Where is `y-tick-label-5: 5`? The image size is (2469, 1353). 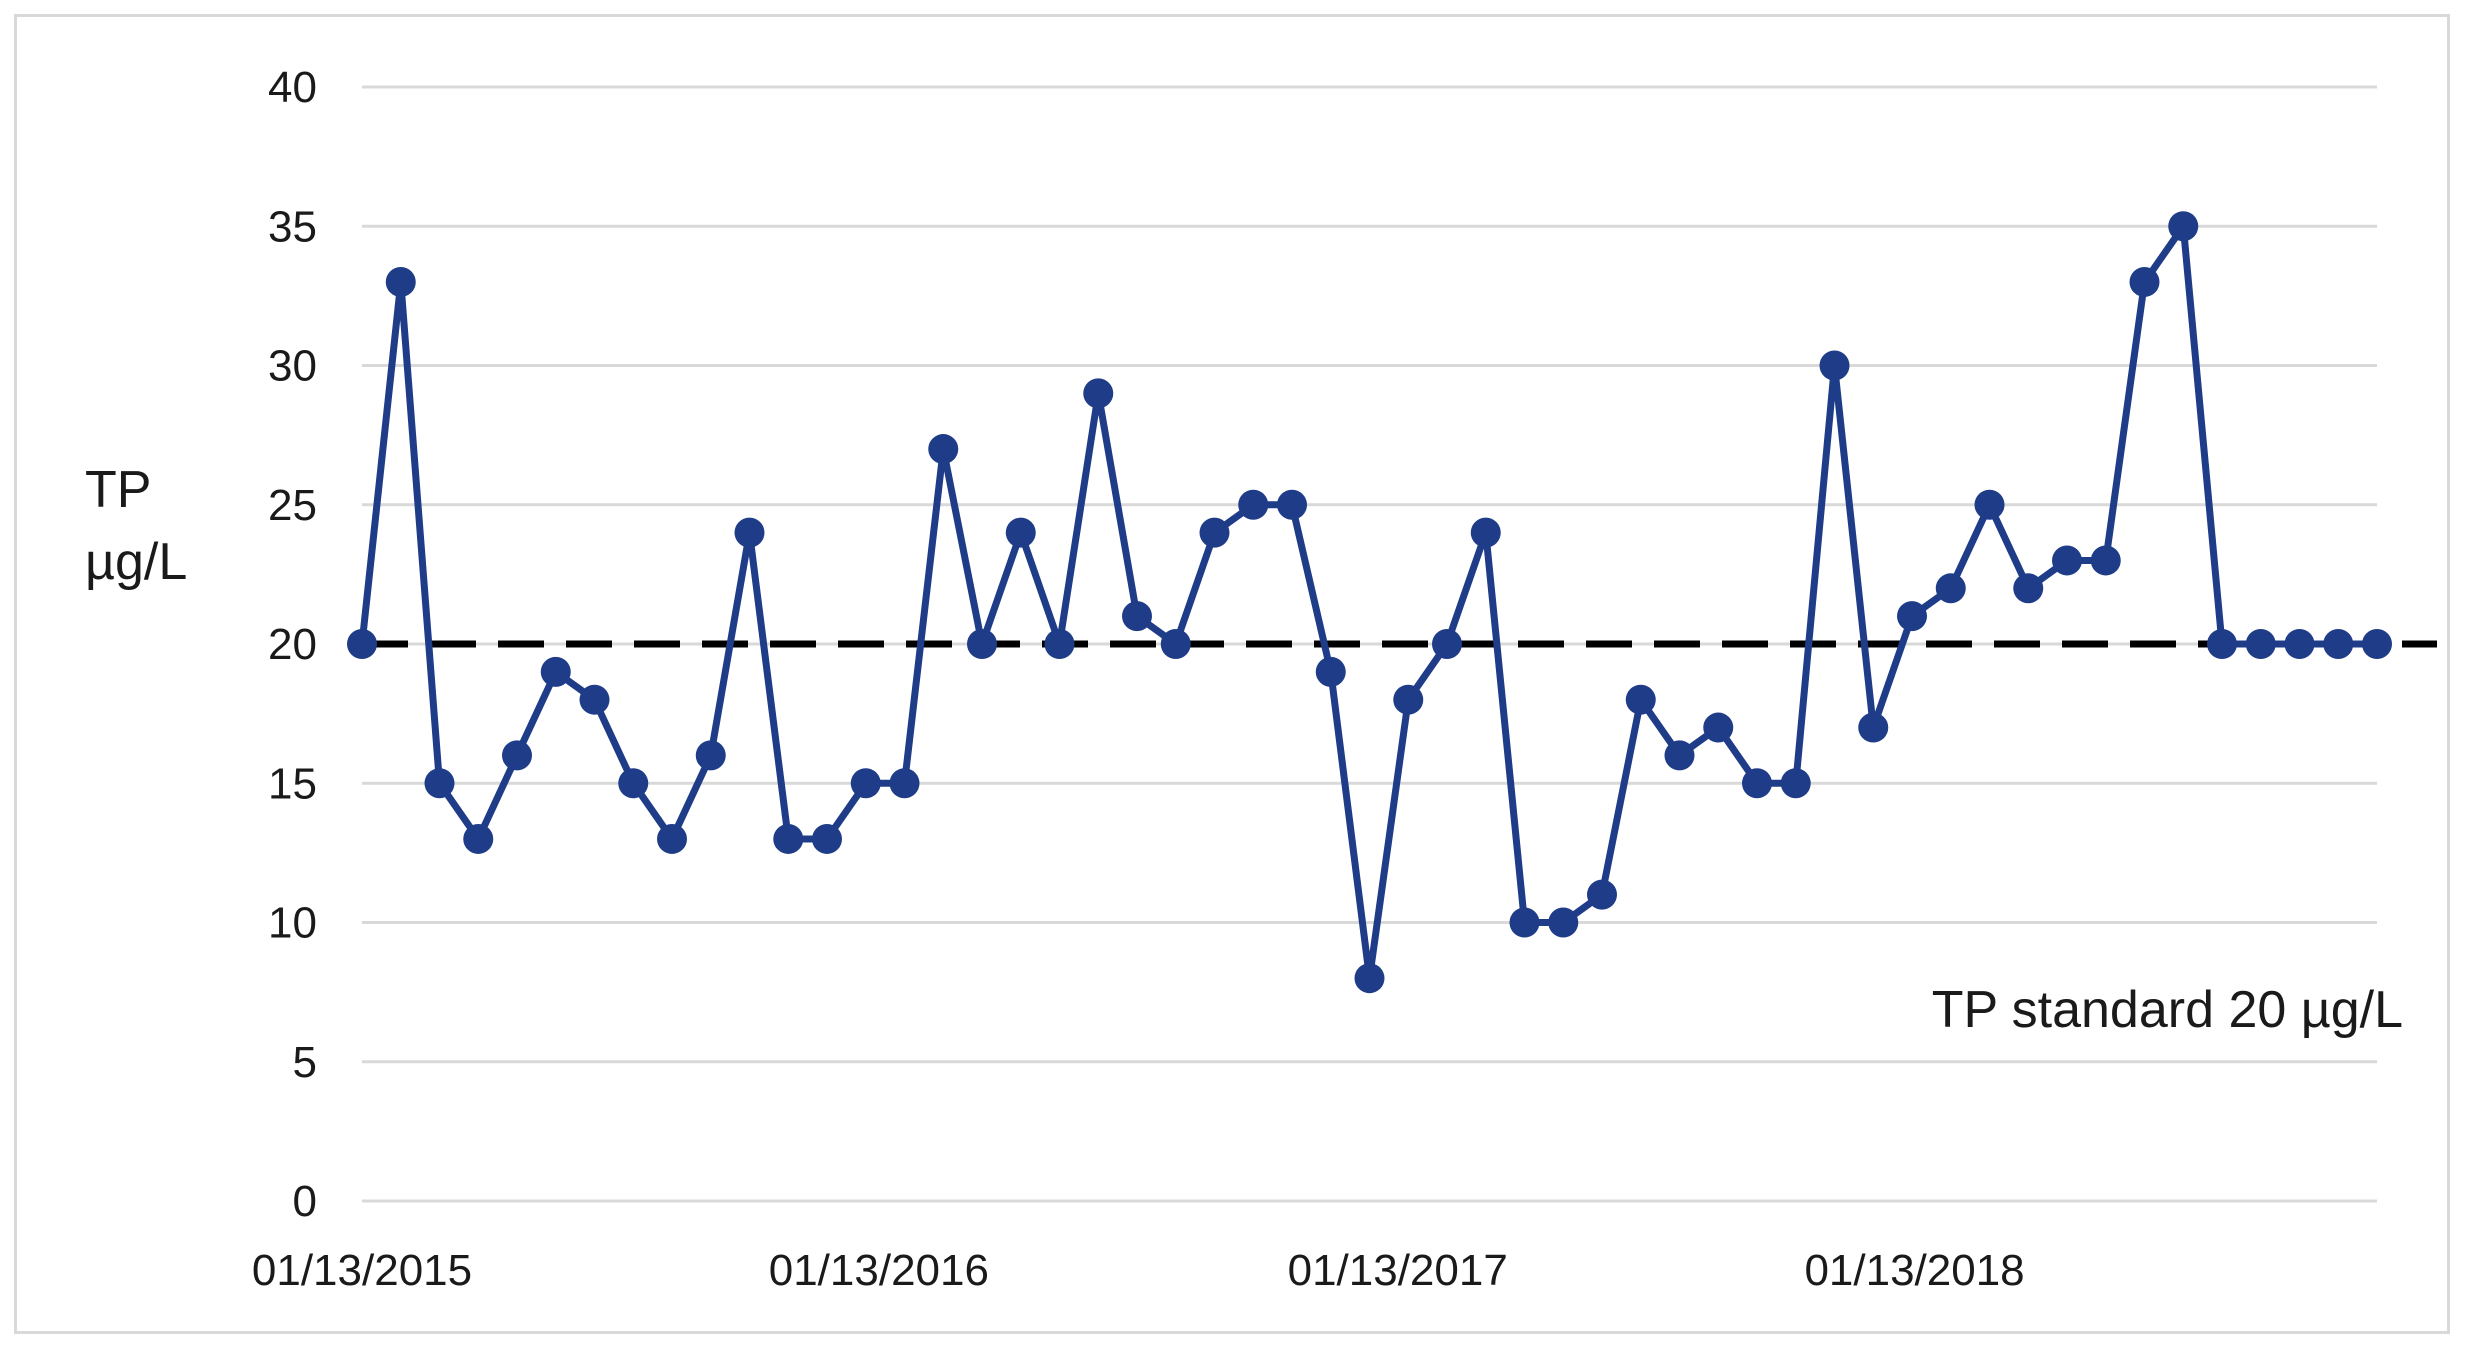
y-tick-label-5: 5 is located at coordinates (305, 1062).